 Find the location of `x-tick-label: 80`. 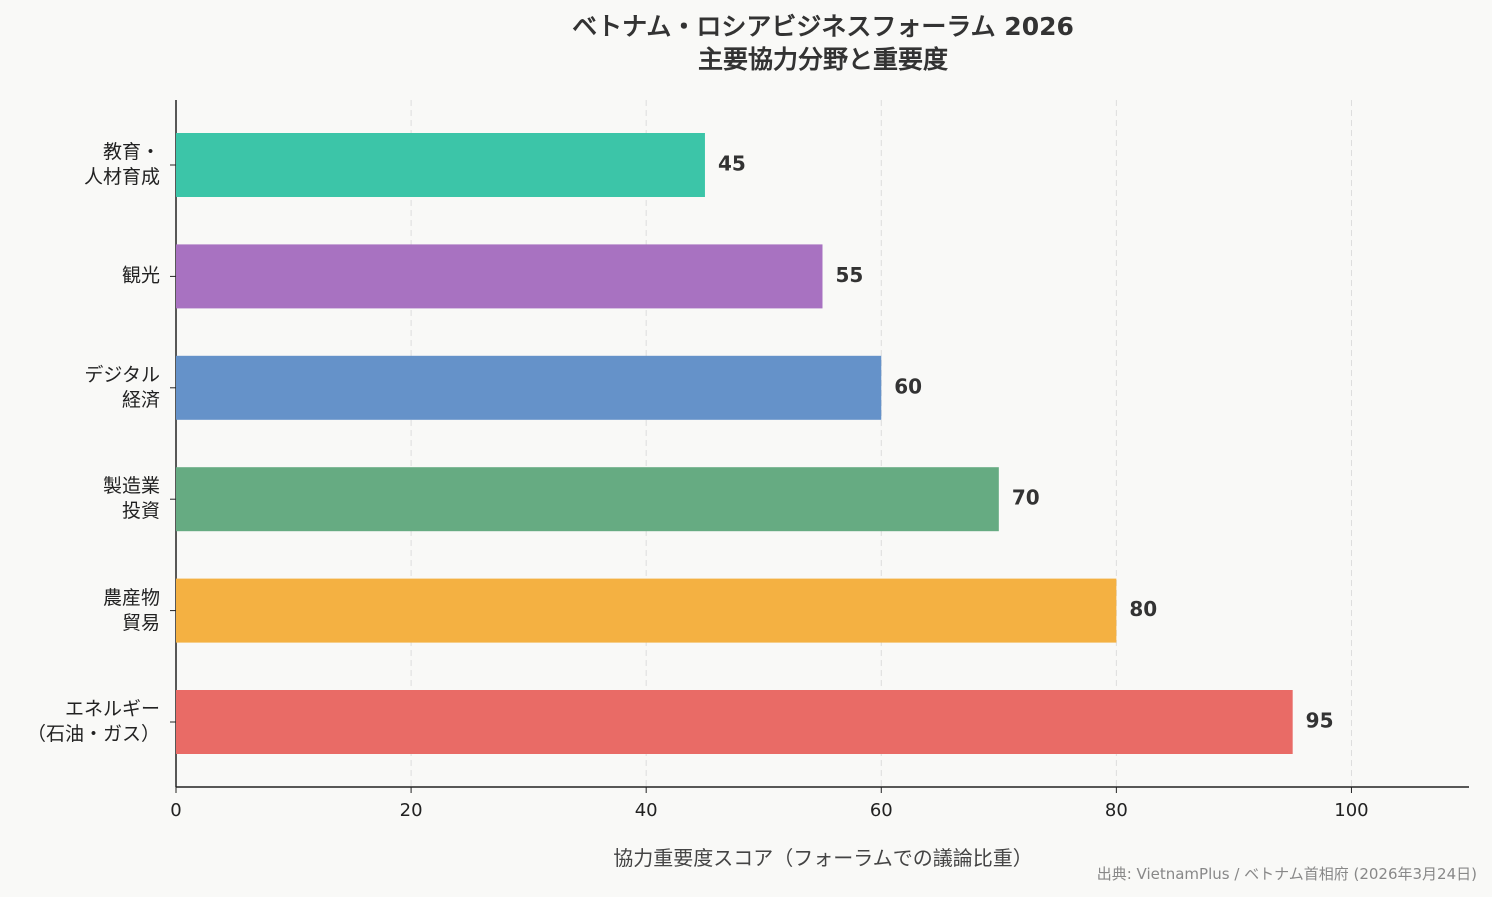

x-tick-label: 80 is located at coordinates (1116, 810).